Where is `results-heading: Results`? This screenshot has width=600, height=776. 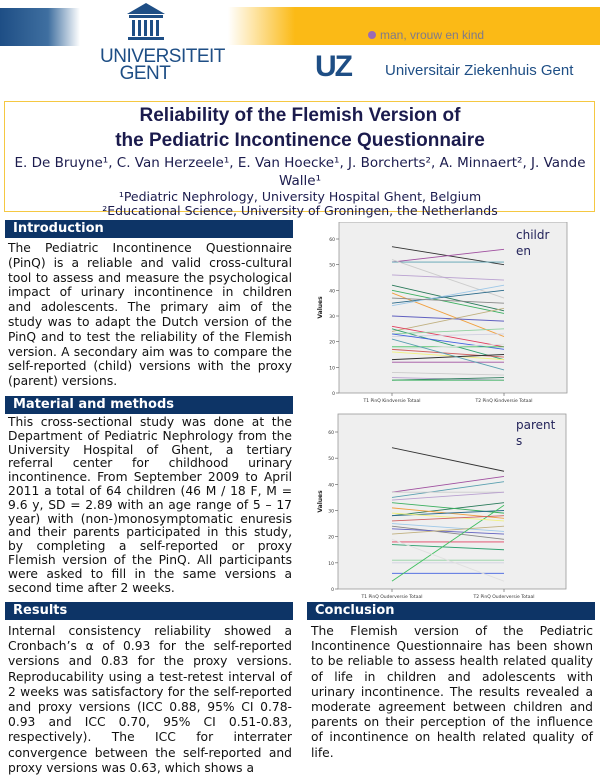 results-heading: Results is located at coordinates (149, 611).